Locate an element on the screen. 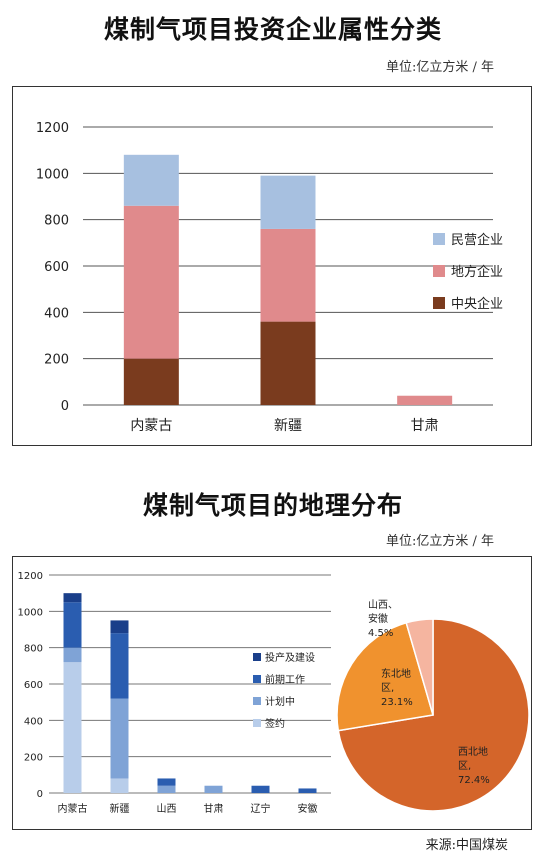 The width and height of the screenshot is (546, 867). pie-label: 72.4% is located at coordinates (474, 780).